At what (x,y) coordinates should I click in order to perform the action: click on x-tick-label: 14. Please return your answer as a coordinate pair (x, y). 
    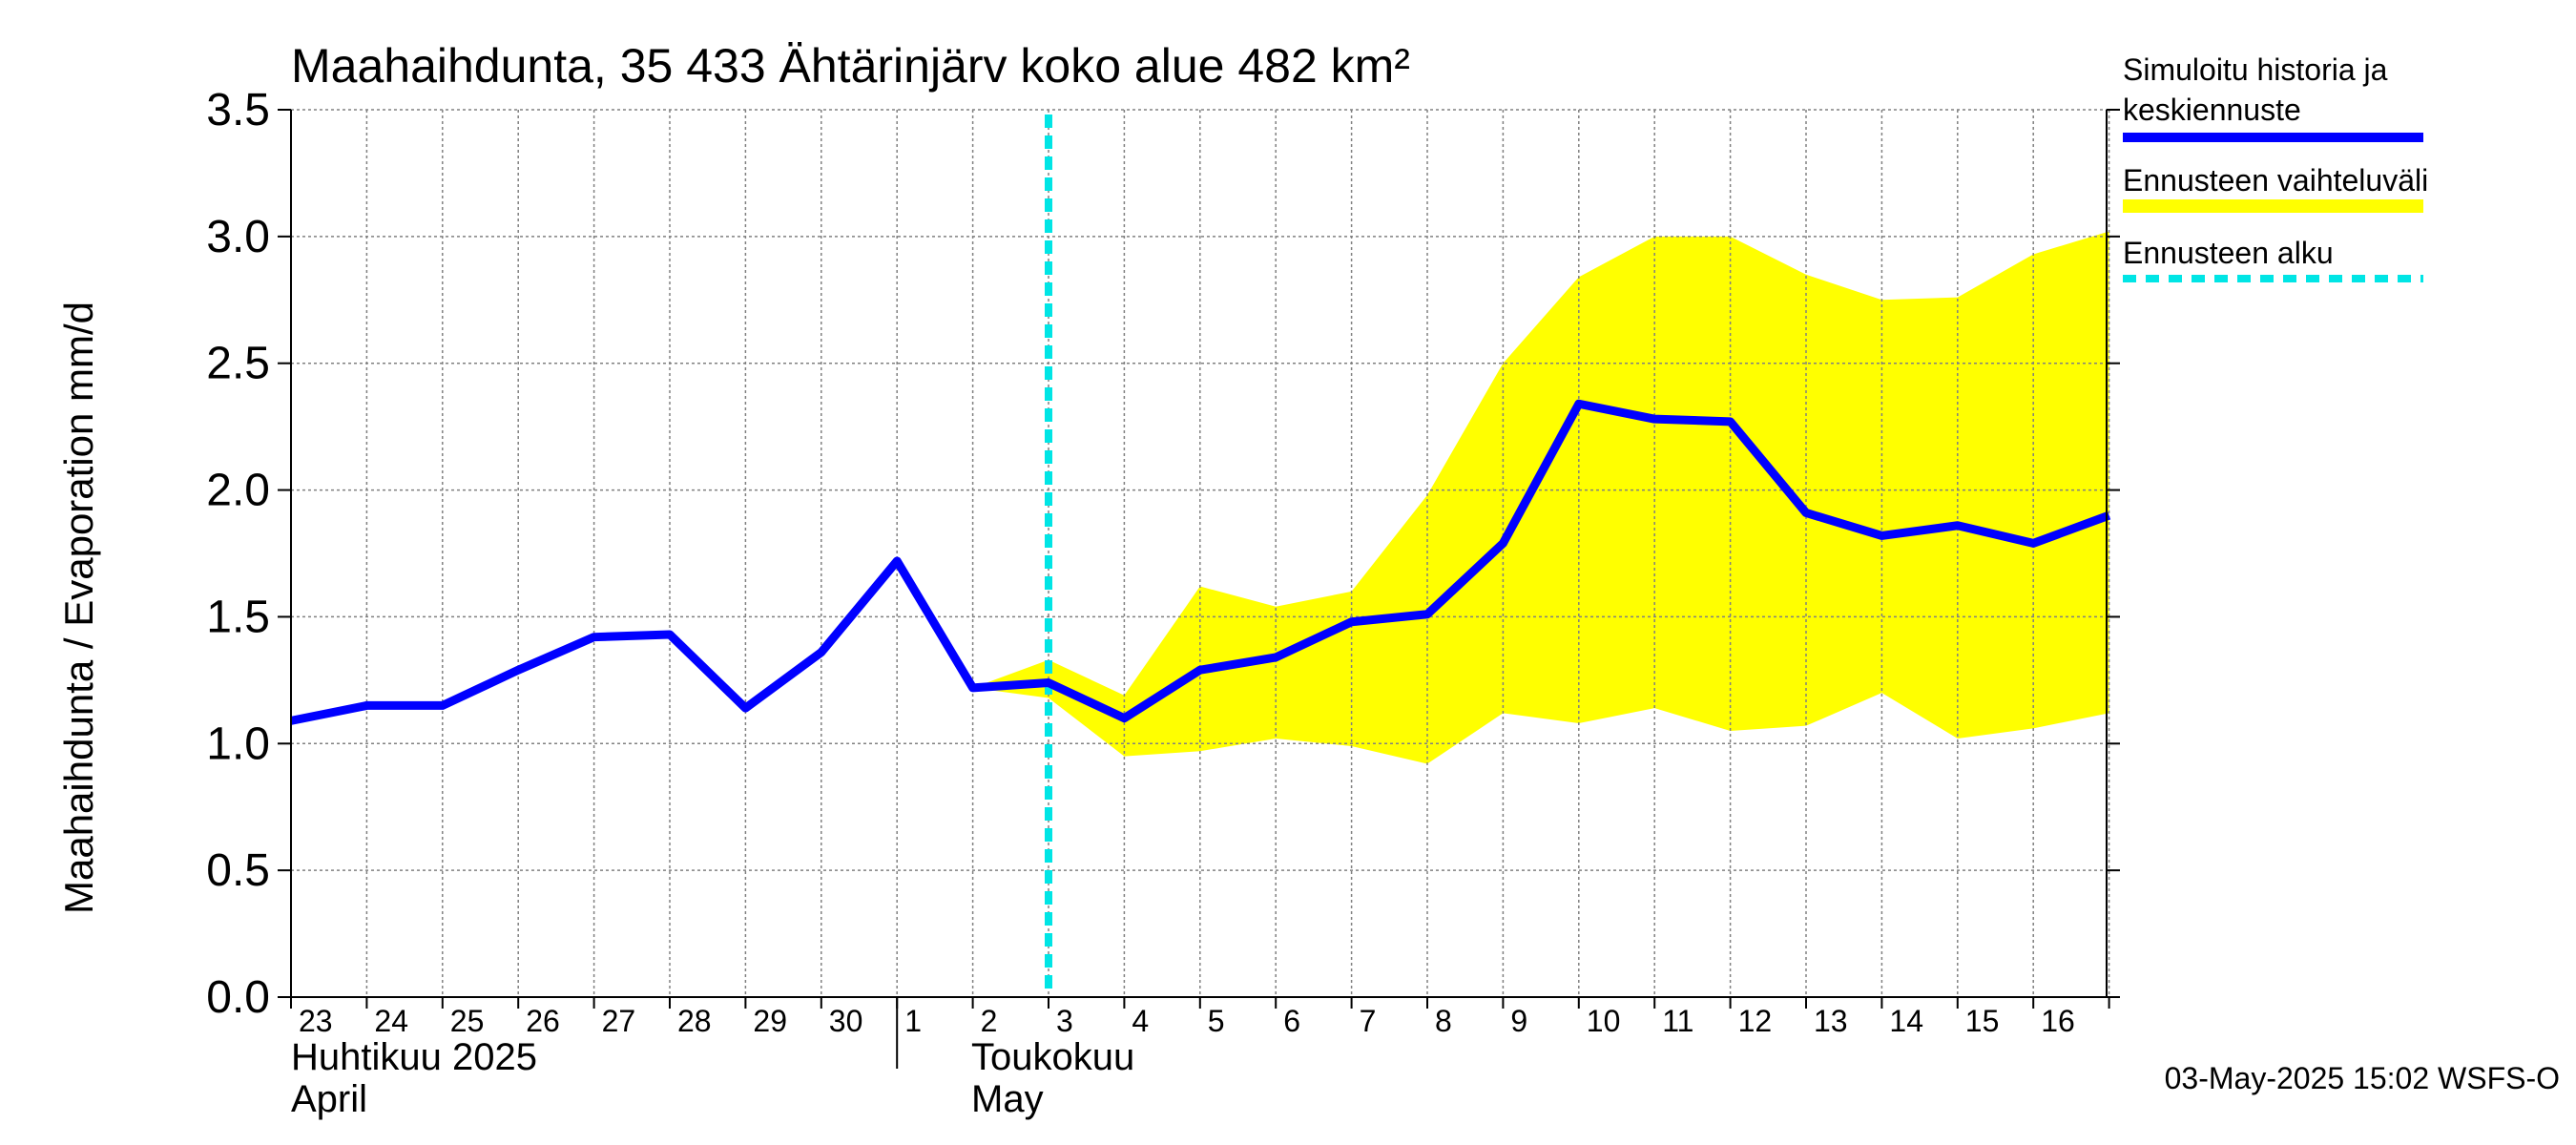
    Looking at the image, I should click on (1906, 1021).